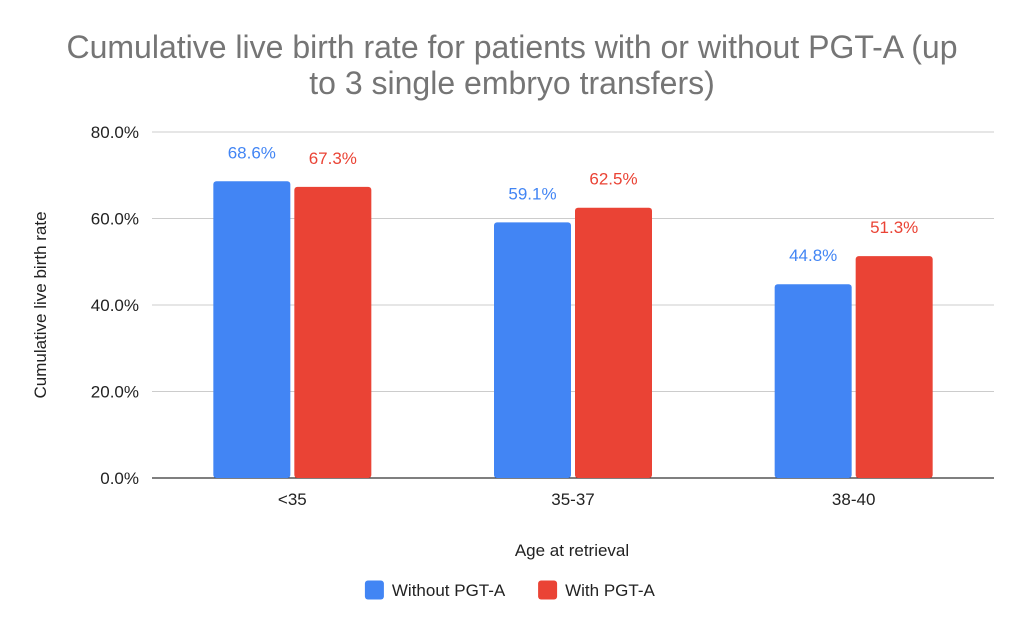 This screenshot has width=1024, height=633. What do you see at coordinates (813, 255) in the screenshot?
I see `data-label: 44.8%` at bounding box center [813, 255].